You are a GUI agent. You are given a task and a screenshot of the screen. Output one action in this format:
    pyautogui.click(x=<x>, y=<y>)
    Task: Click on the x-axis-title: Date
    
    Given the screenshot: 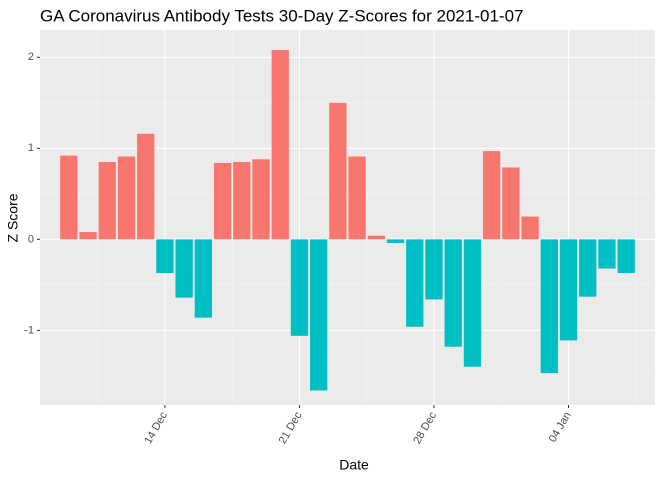 What is the action you would take?
    pyautogui.click(x=354, y=465)
    